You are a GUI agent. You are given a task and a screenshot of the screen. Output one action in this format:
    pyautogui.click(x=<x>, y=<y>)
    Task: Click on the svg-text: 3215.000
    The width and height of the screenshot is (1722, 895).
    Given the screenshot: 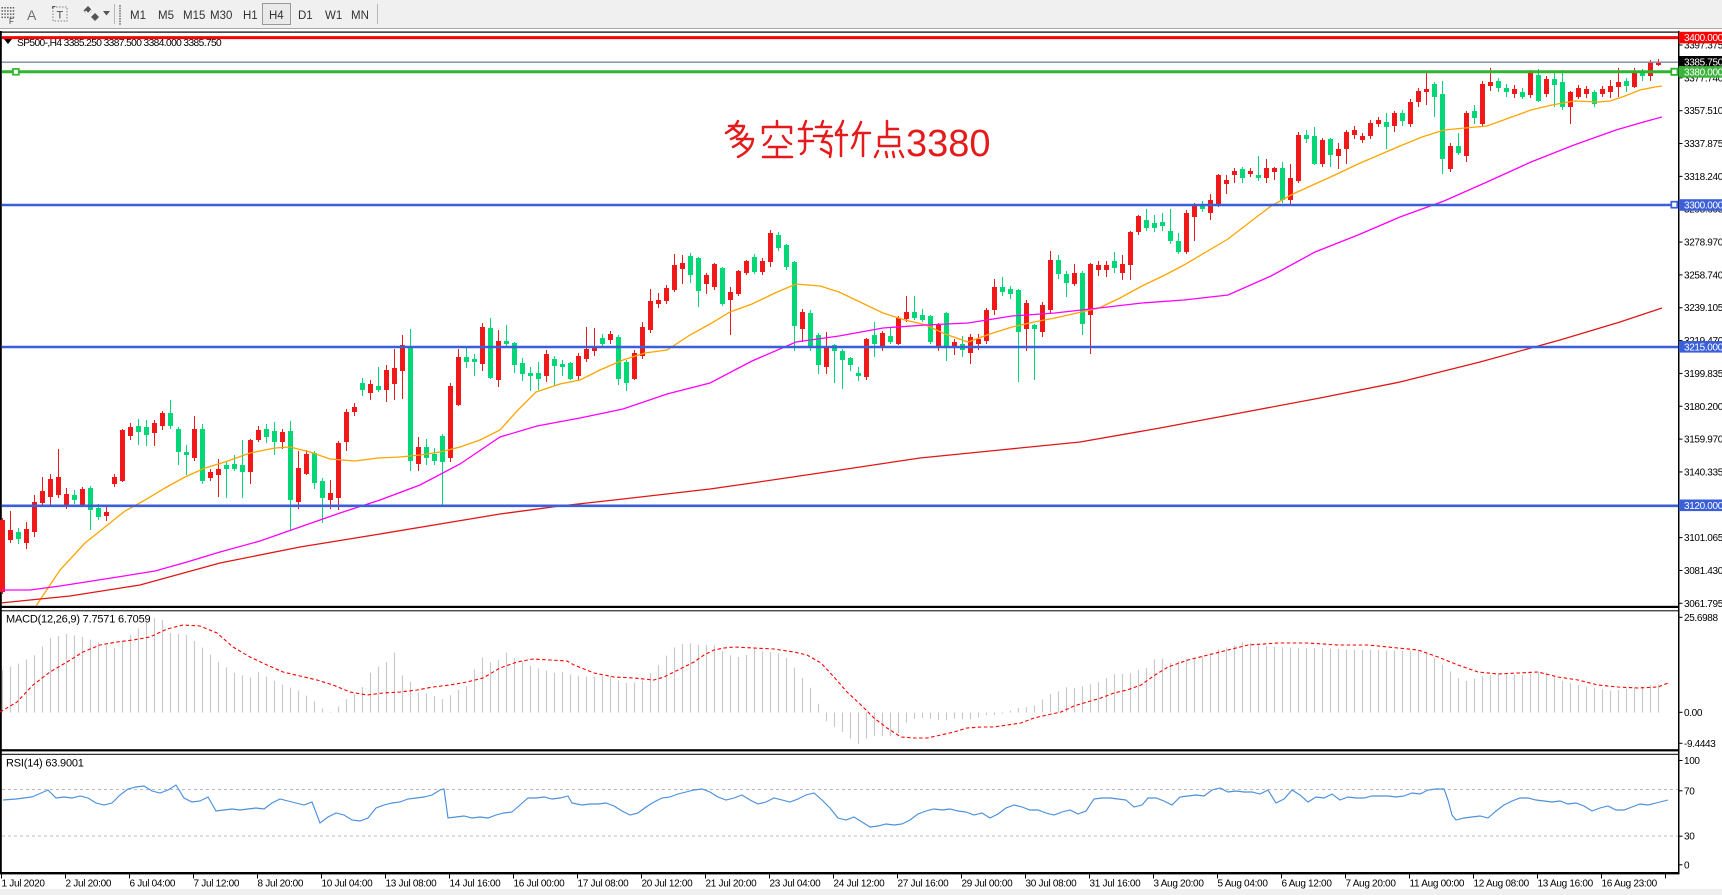 What is the action you would take?
    pyautogui.click(x=1703, y=347)
    